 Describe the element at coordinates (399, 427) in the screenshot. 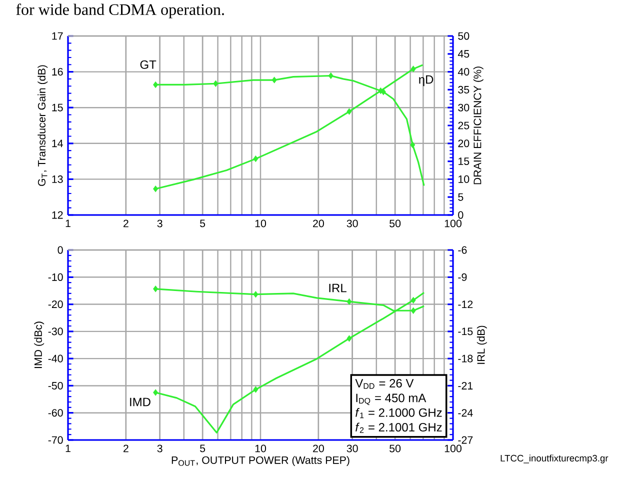

I see `annotation: f$_{2}$ = 2.1001 GHz` at that location.